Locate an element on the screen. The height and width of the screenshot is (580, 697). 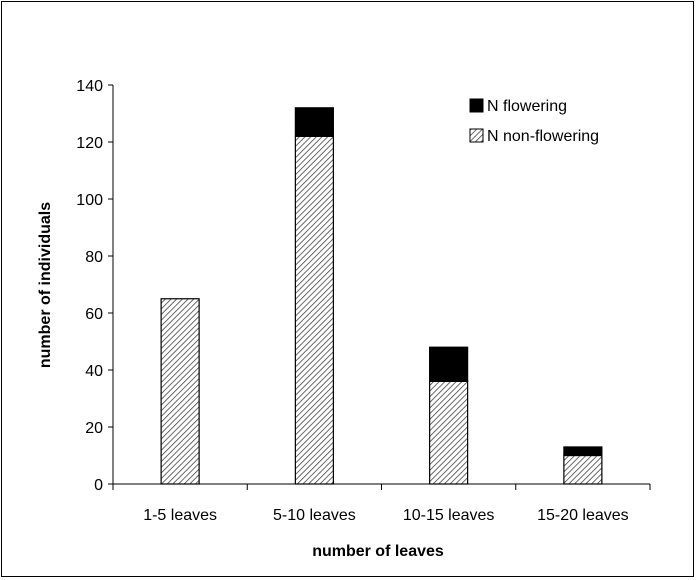
y-axis-title: number of individuals is located at coordinates (45, 285).